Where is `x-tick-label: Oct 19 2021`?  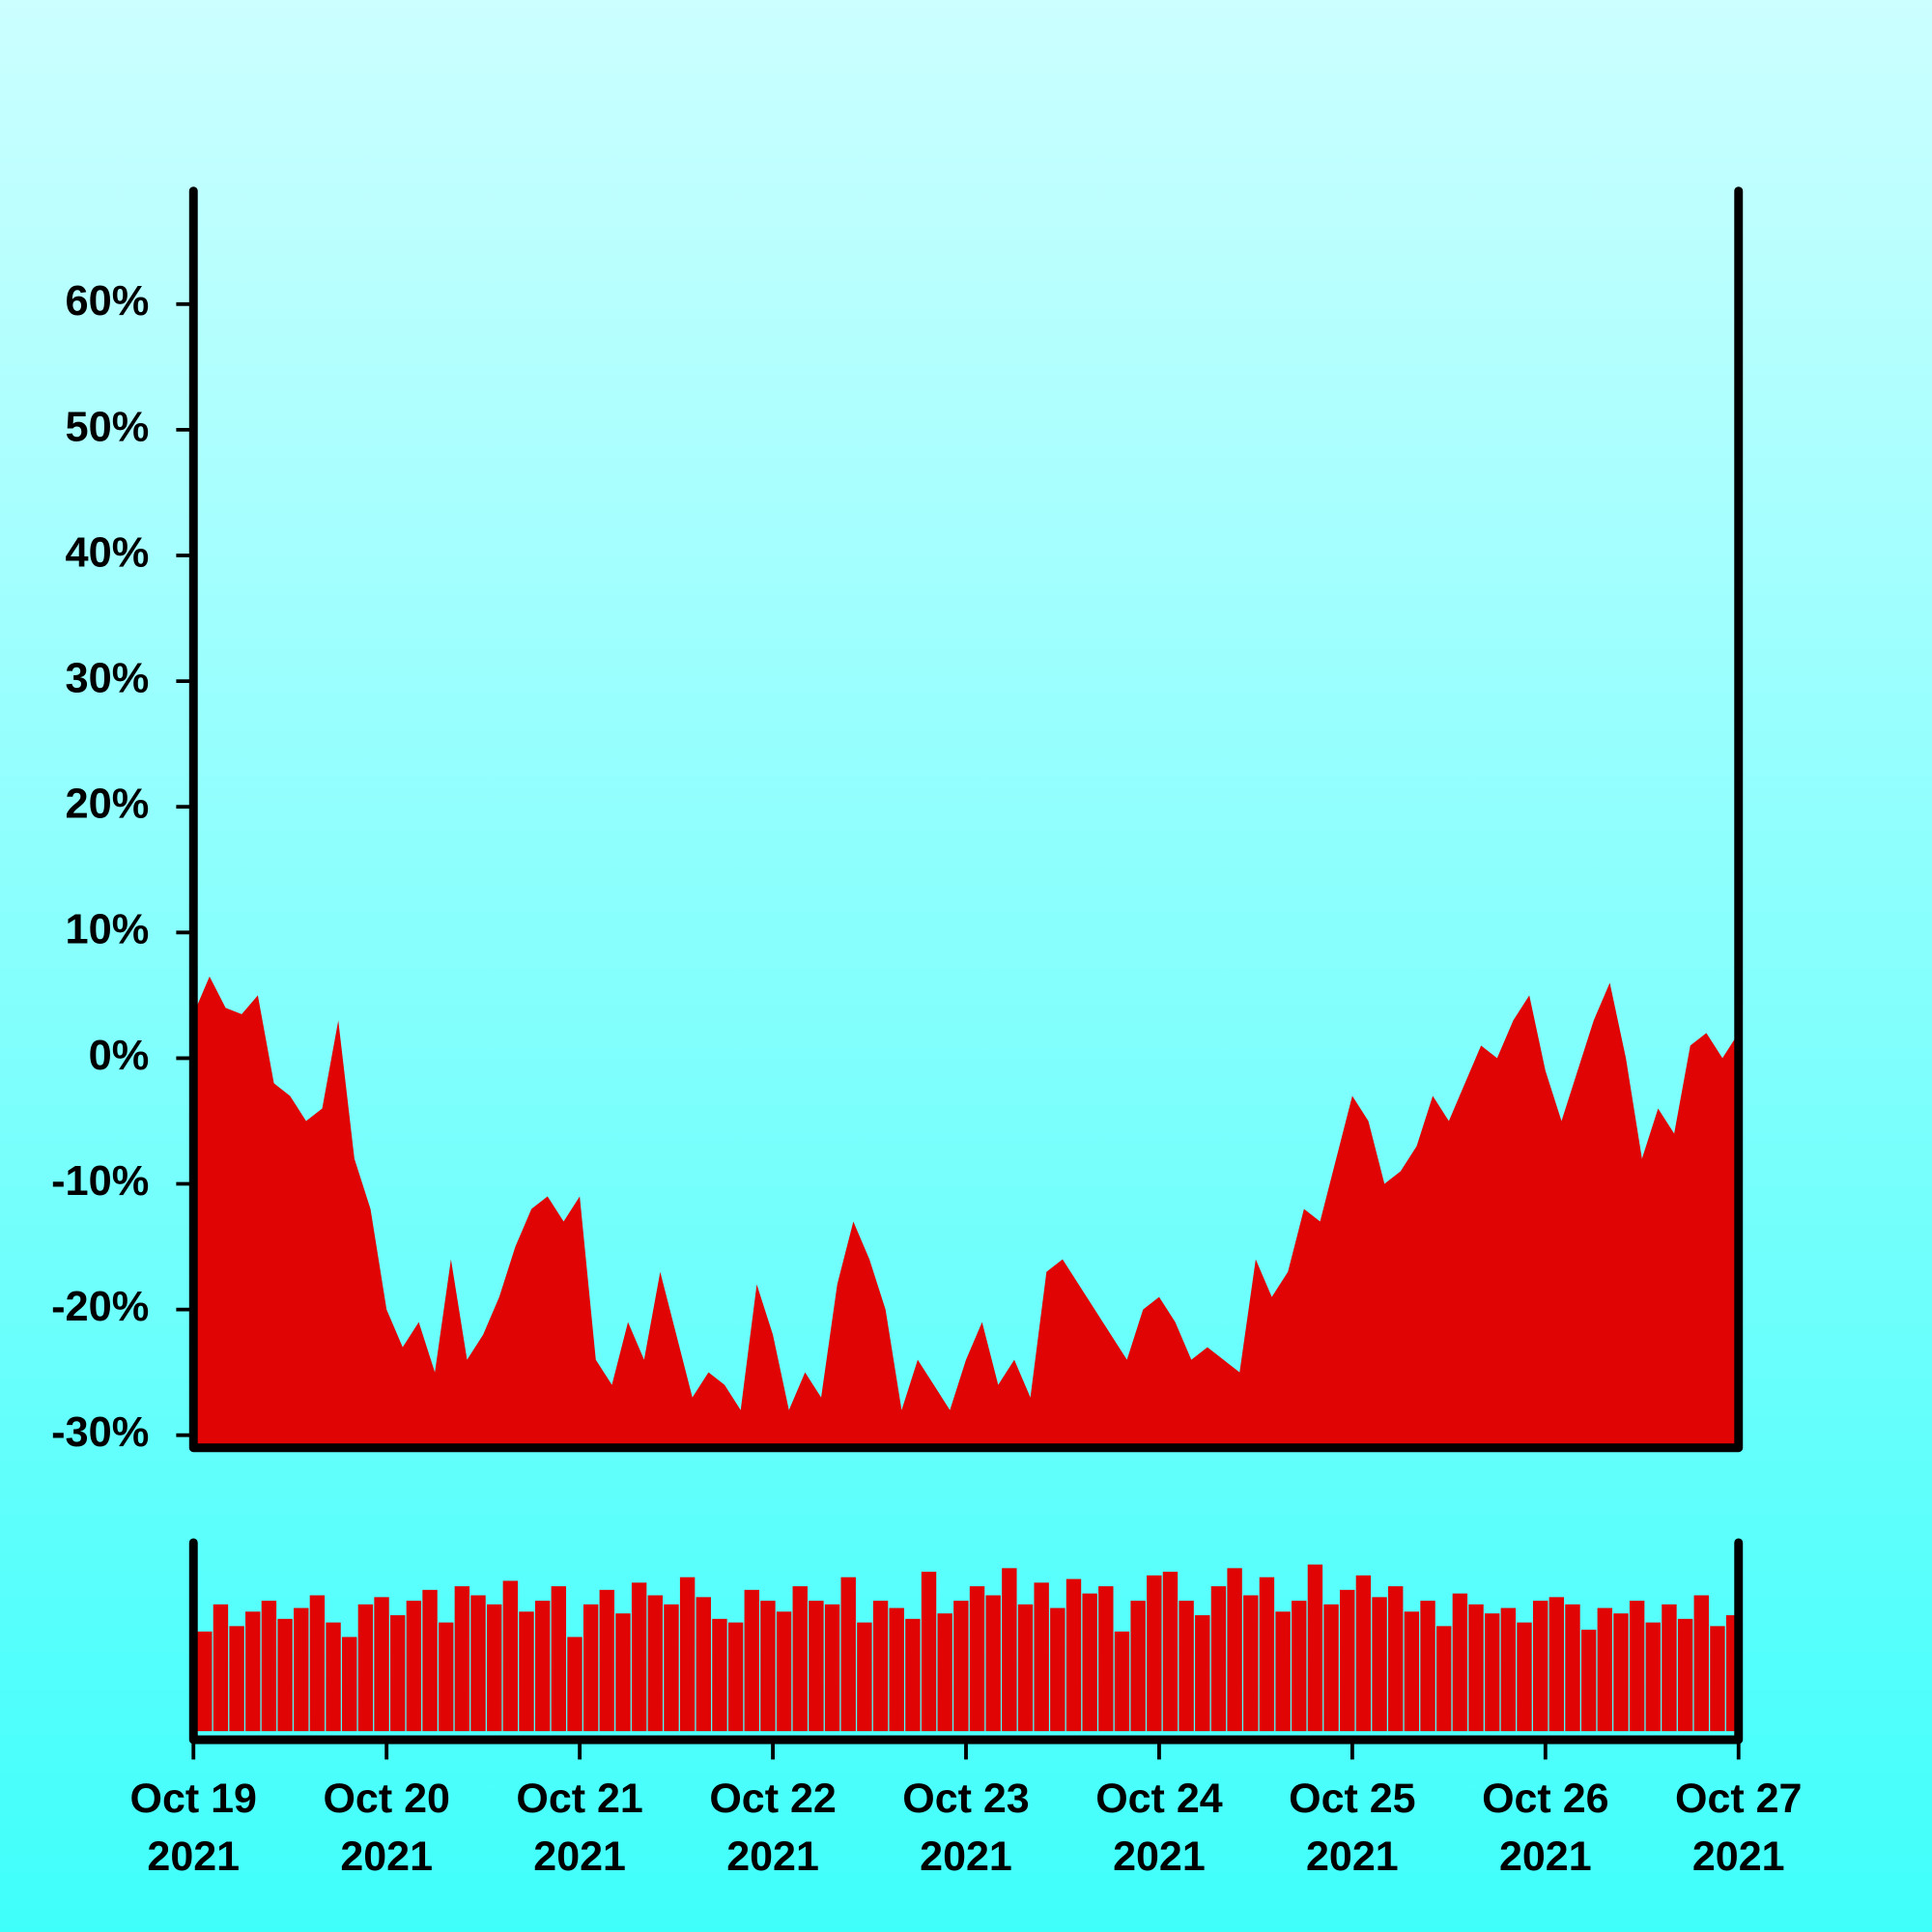
x-tick-label: Oct 19 2021 is located at coordinates (193, 1827).